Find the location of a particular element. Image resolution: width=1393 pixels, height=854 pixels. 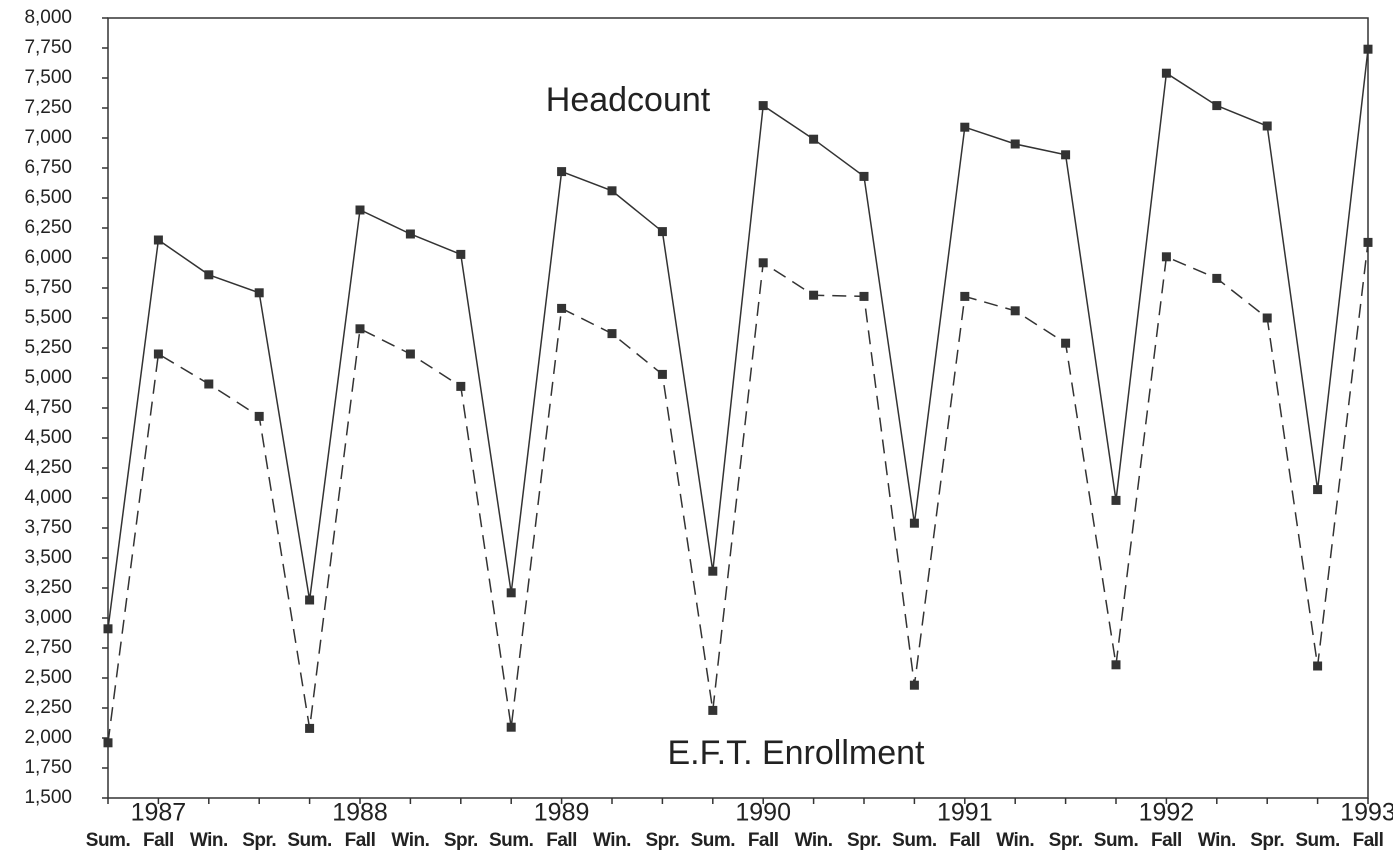

series-annotation: E.F.T. Enrollment is located at coordinates (797, 753).